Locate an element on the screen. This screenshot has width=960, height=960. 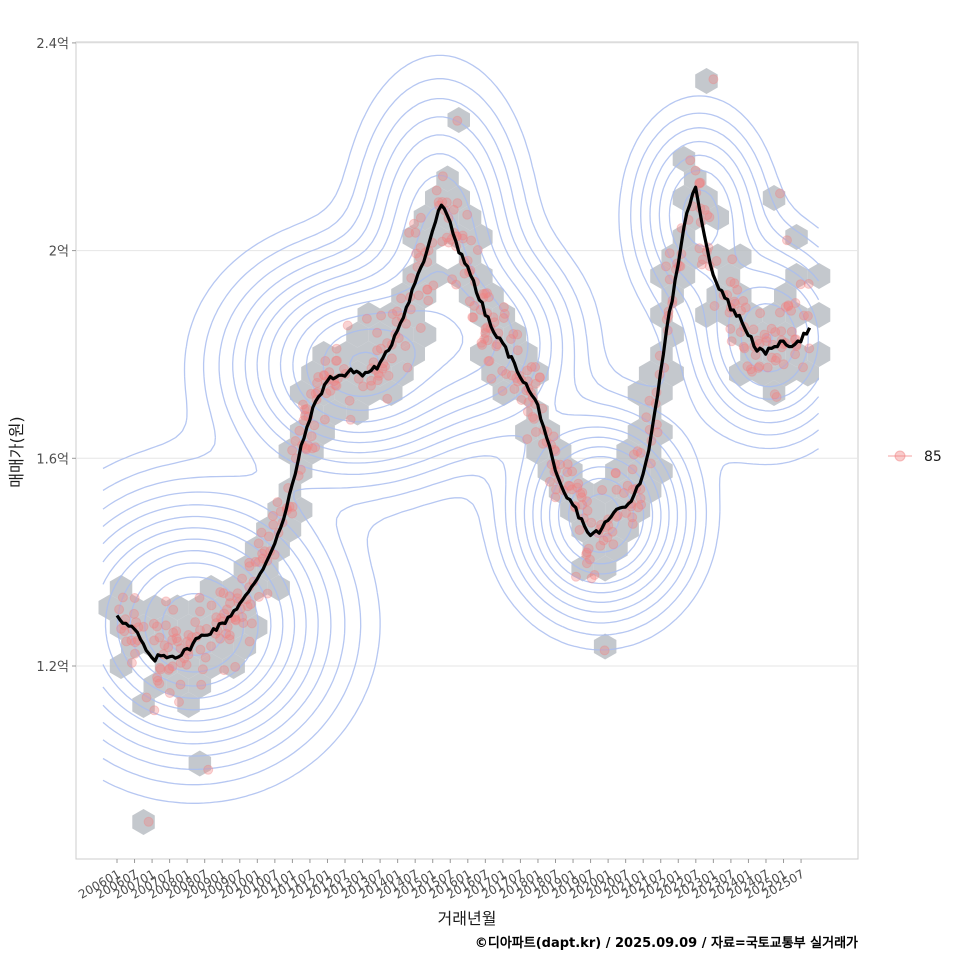
y-axis: 1.2억 1.6억 2억 2.4억 is located at coordinates (56, 356).